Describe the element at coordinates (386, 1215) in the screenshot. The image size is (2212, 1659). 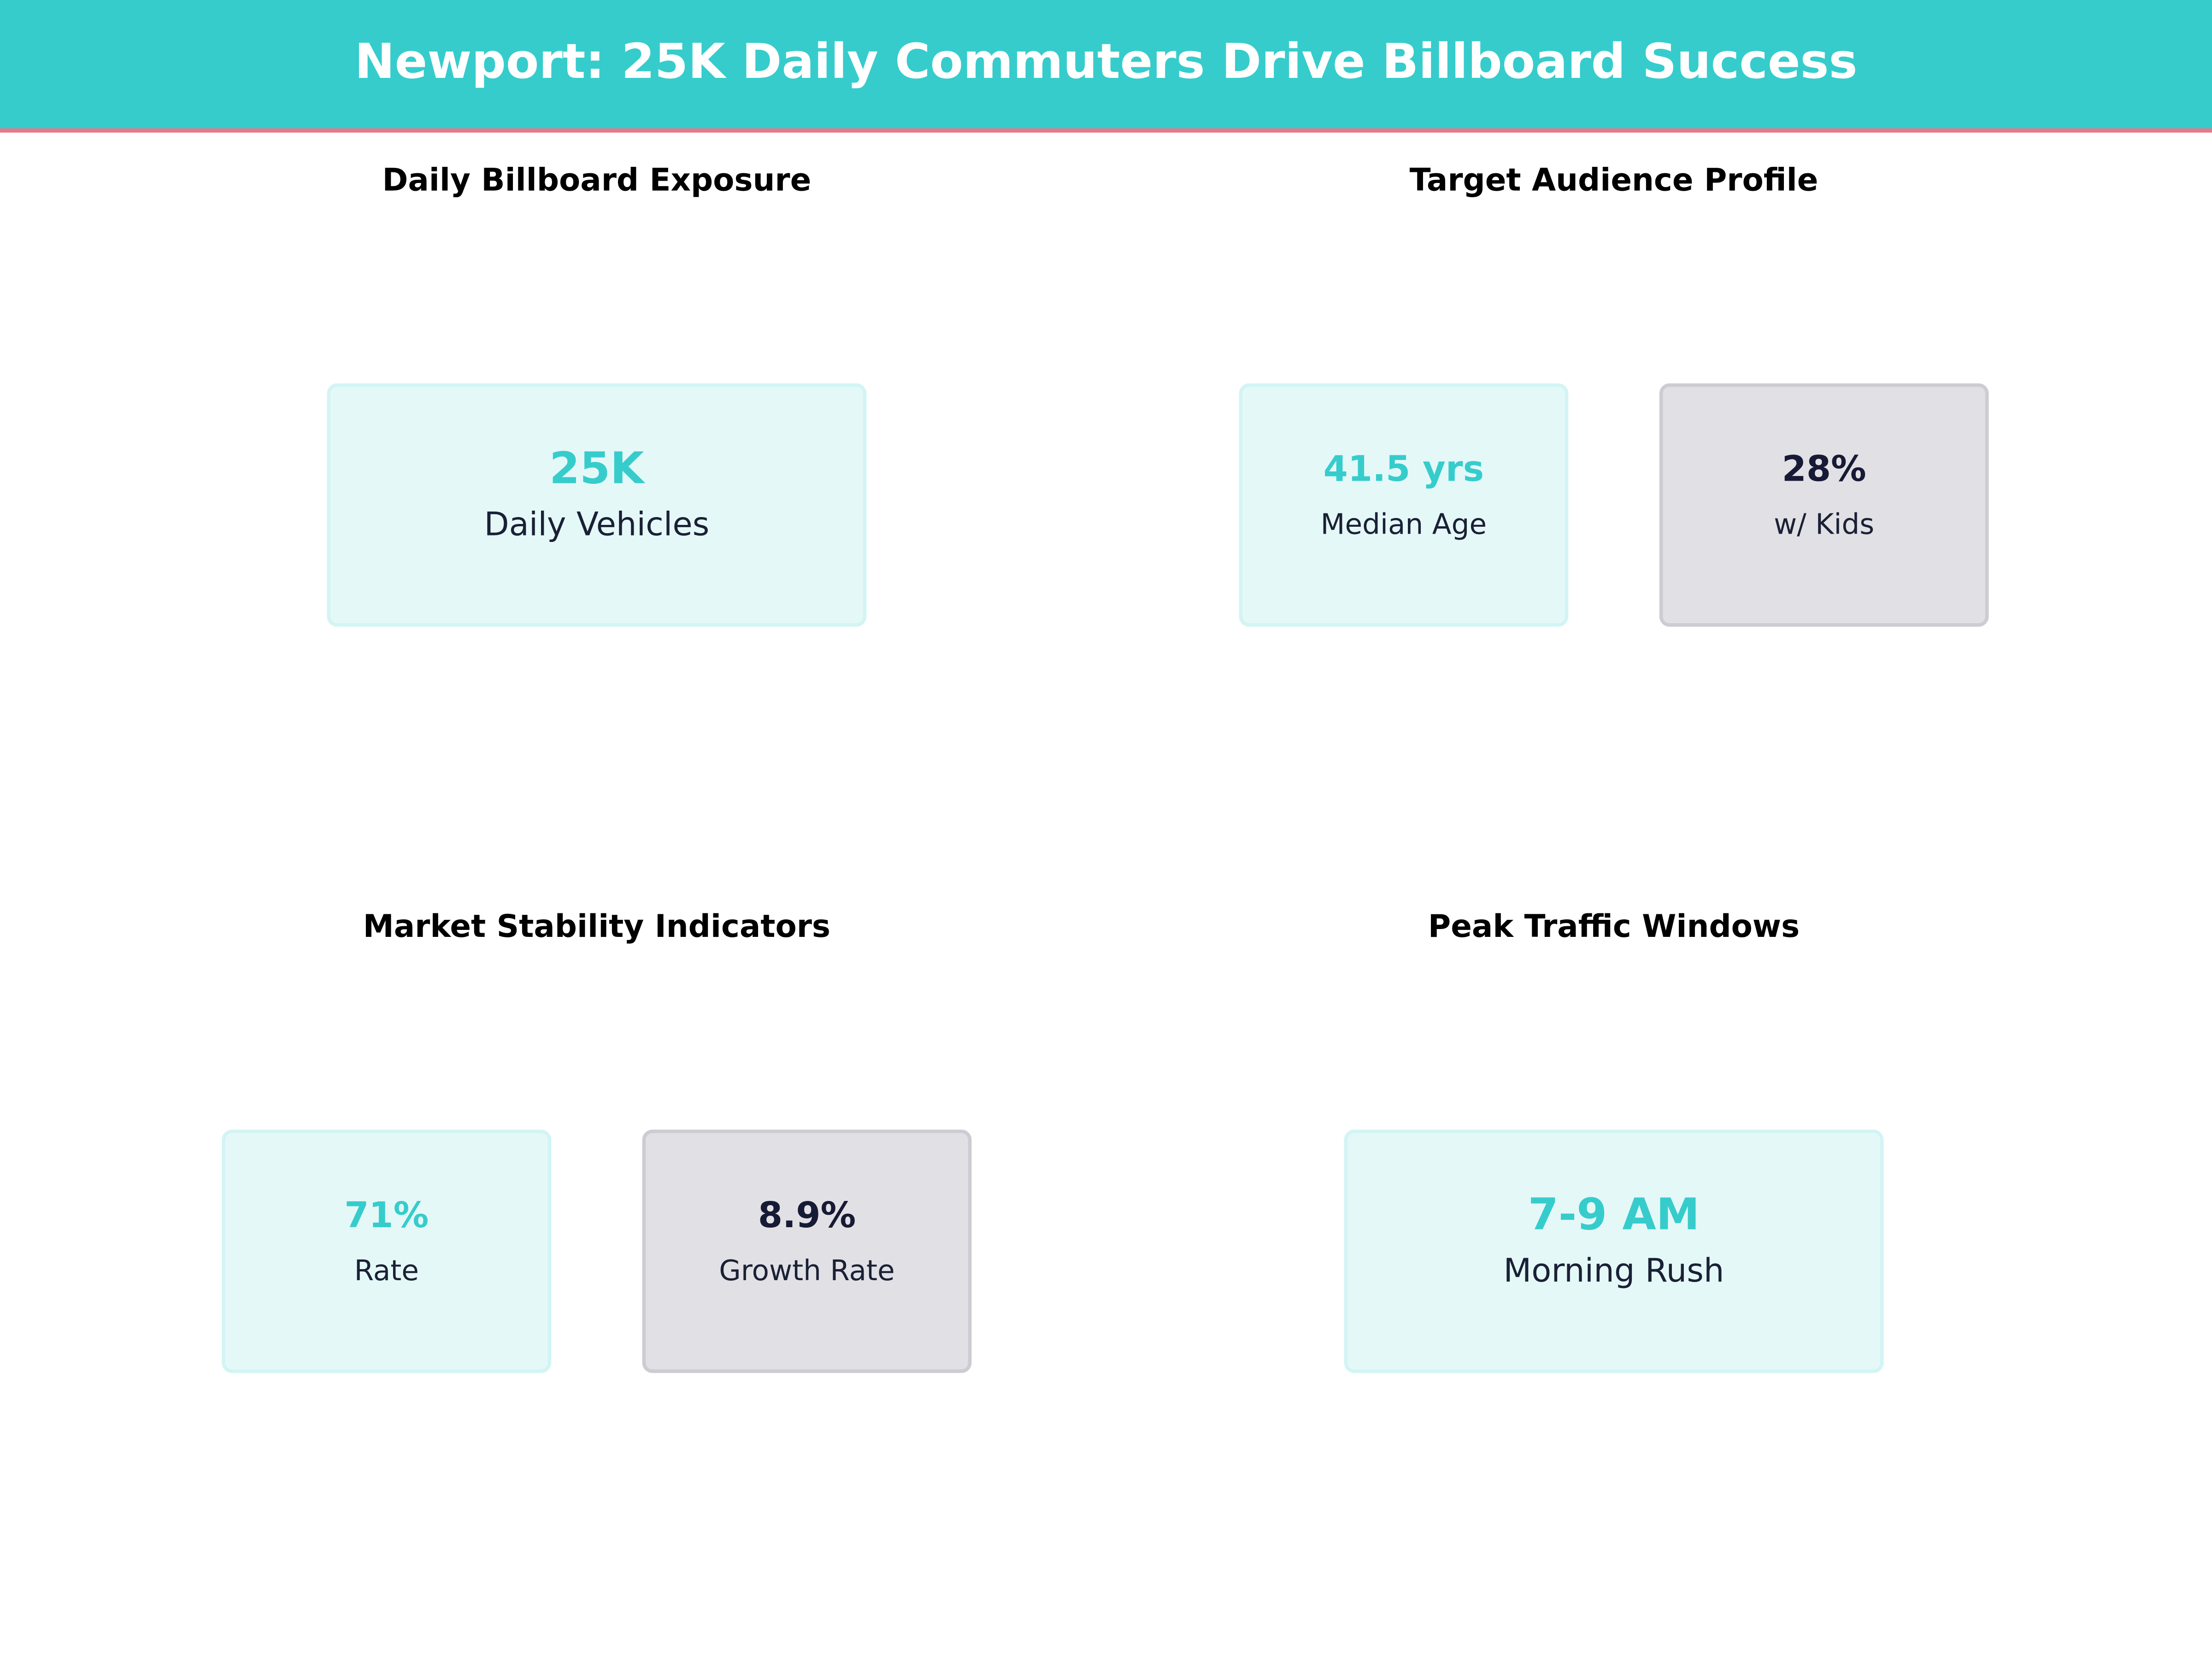
I see `metric-value: 71%` at that location.